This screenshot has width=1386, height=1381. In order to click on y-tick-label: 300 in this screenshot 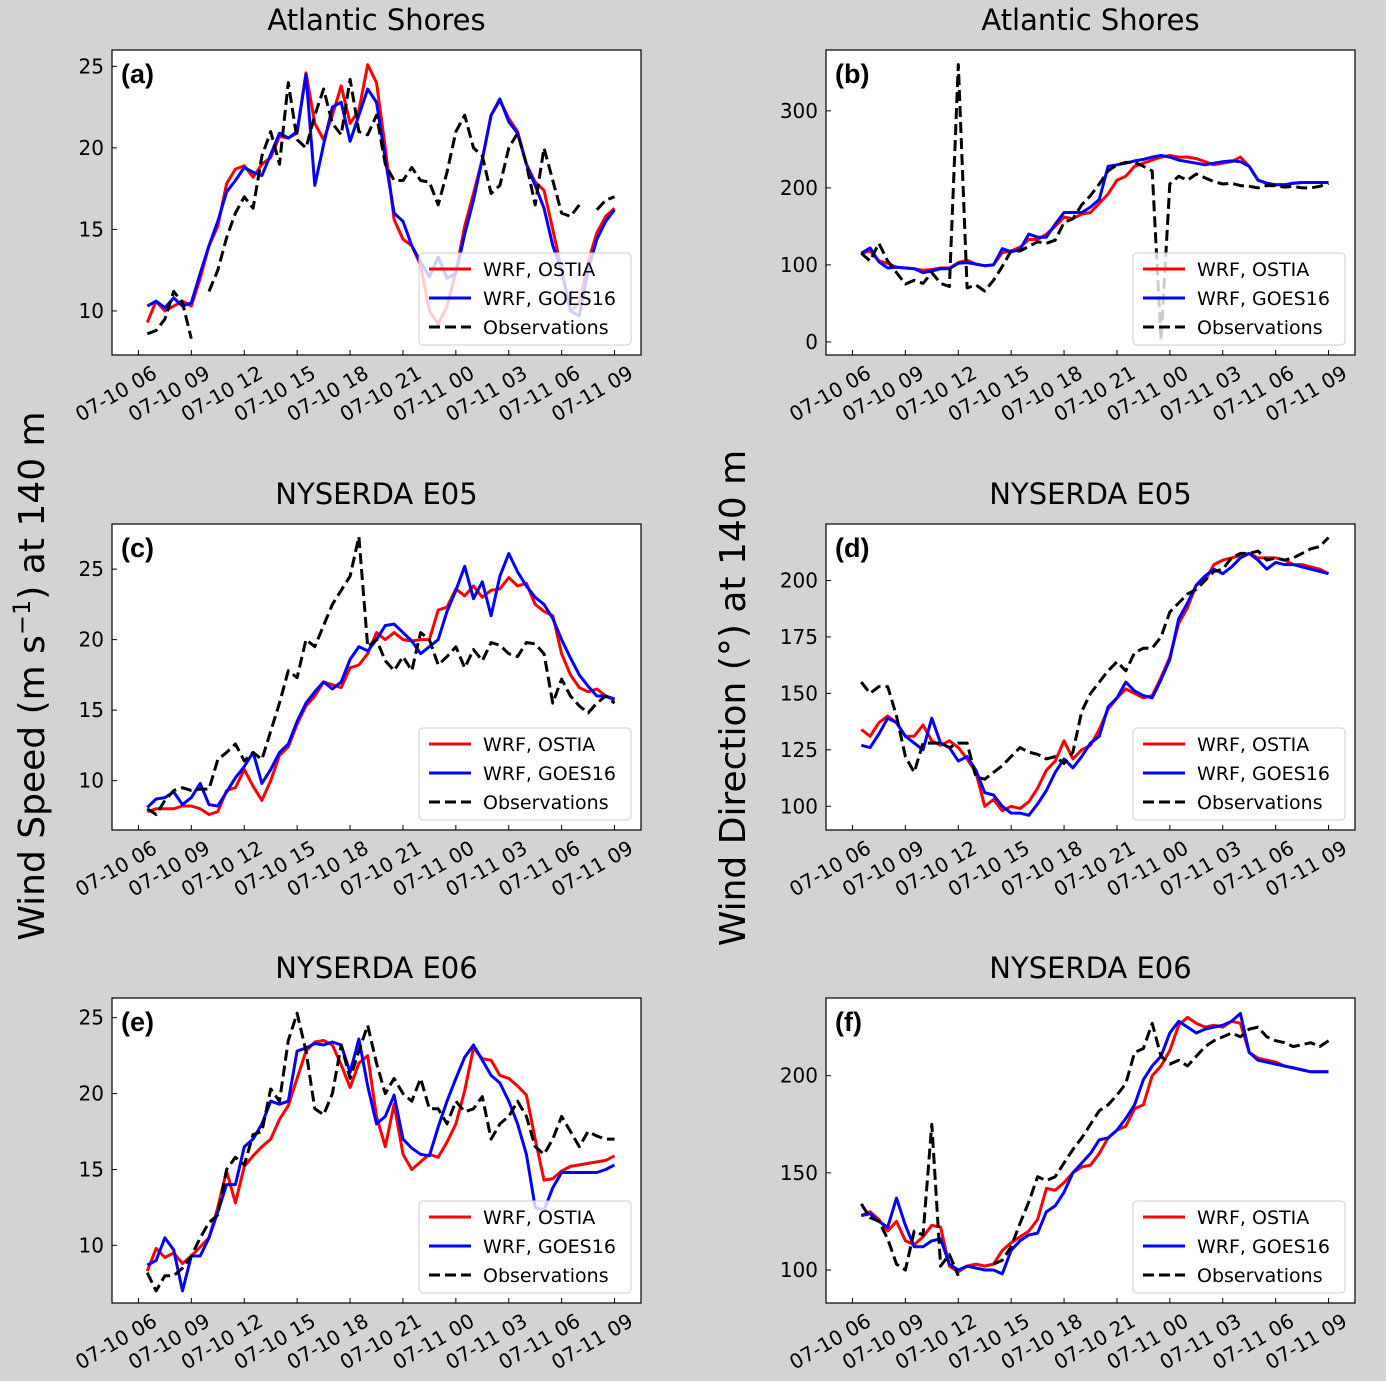, I will do `click(799, 111)`.